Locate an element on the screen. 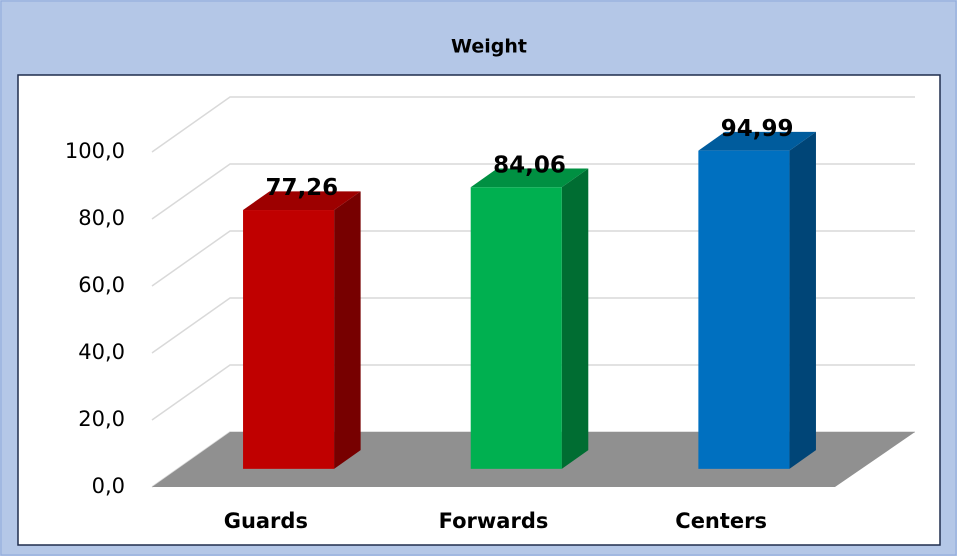  y-tick-label: 80,0 is located at coordinates (101, 218).